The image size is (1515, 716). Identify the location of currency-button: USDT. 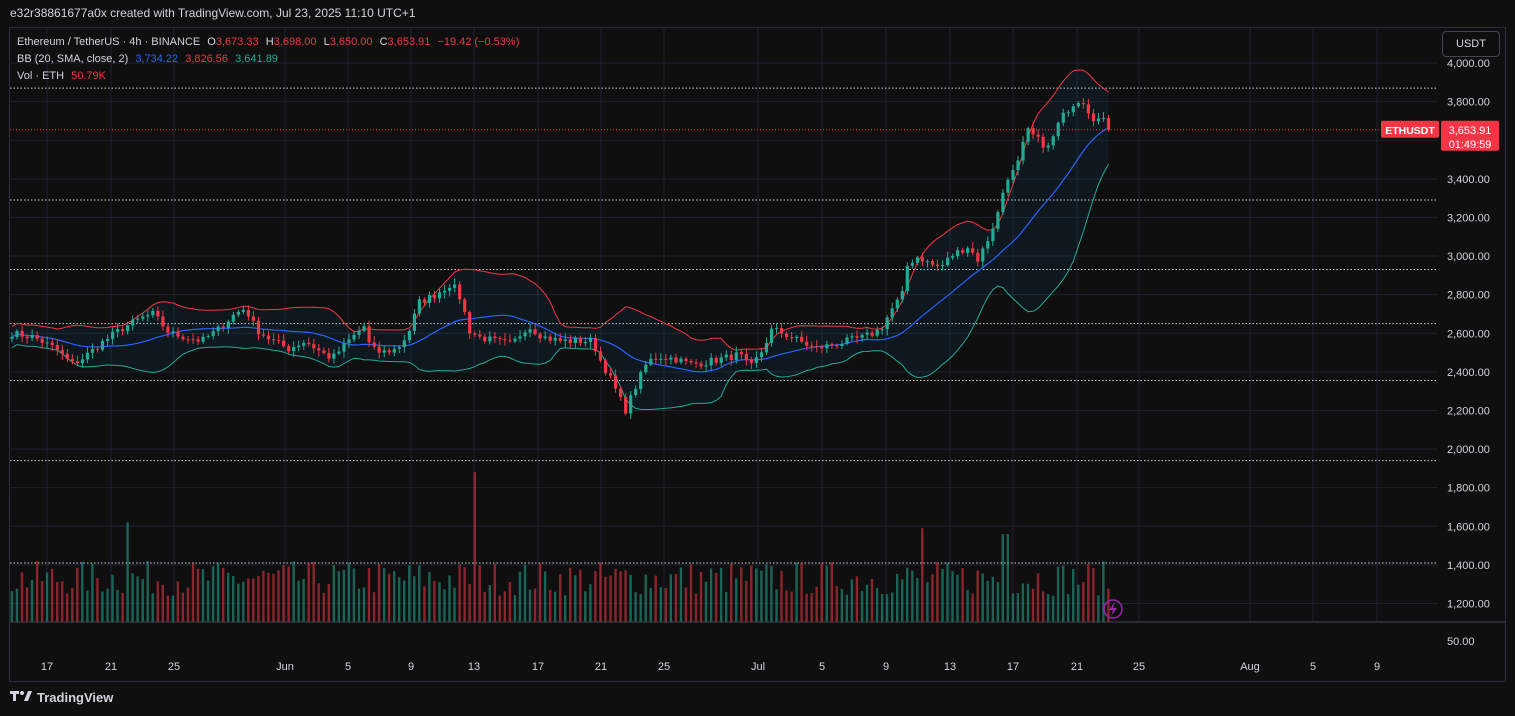
(1471, 44).